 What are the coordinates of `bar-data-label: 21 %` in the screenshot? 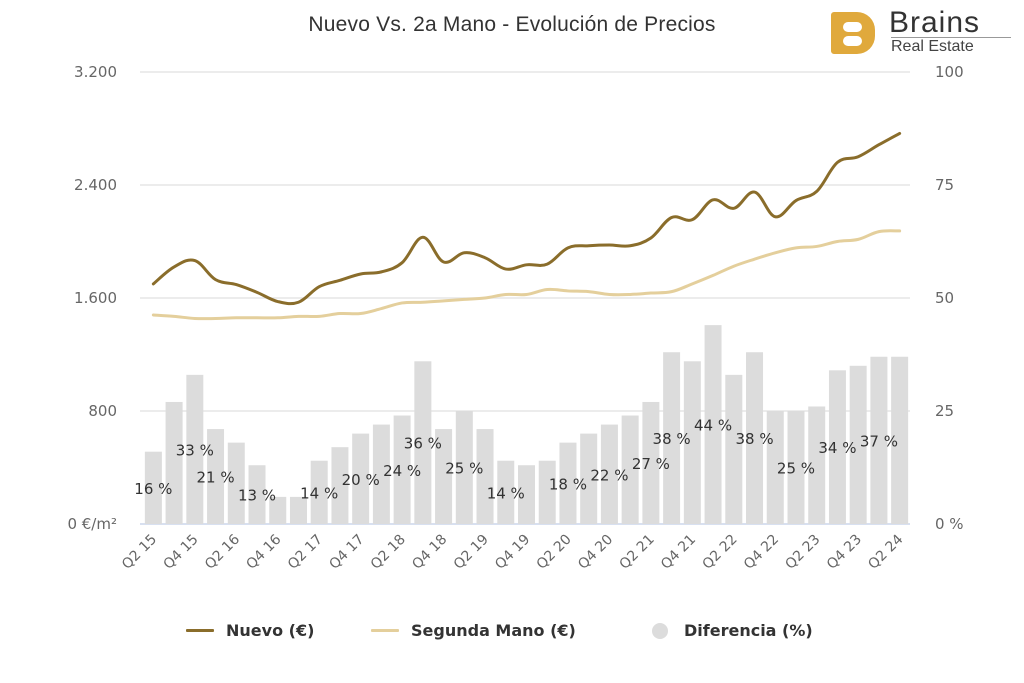 It's located at (215, 478).